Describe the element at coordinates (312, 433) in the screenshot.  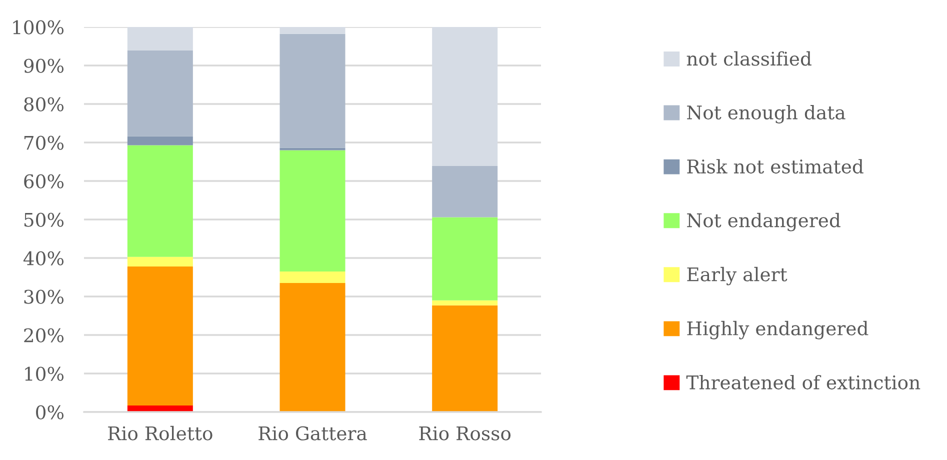
I see `x-tick-label: Rio Gattera` at that location.